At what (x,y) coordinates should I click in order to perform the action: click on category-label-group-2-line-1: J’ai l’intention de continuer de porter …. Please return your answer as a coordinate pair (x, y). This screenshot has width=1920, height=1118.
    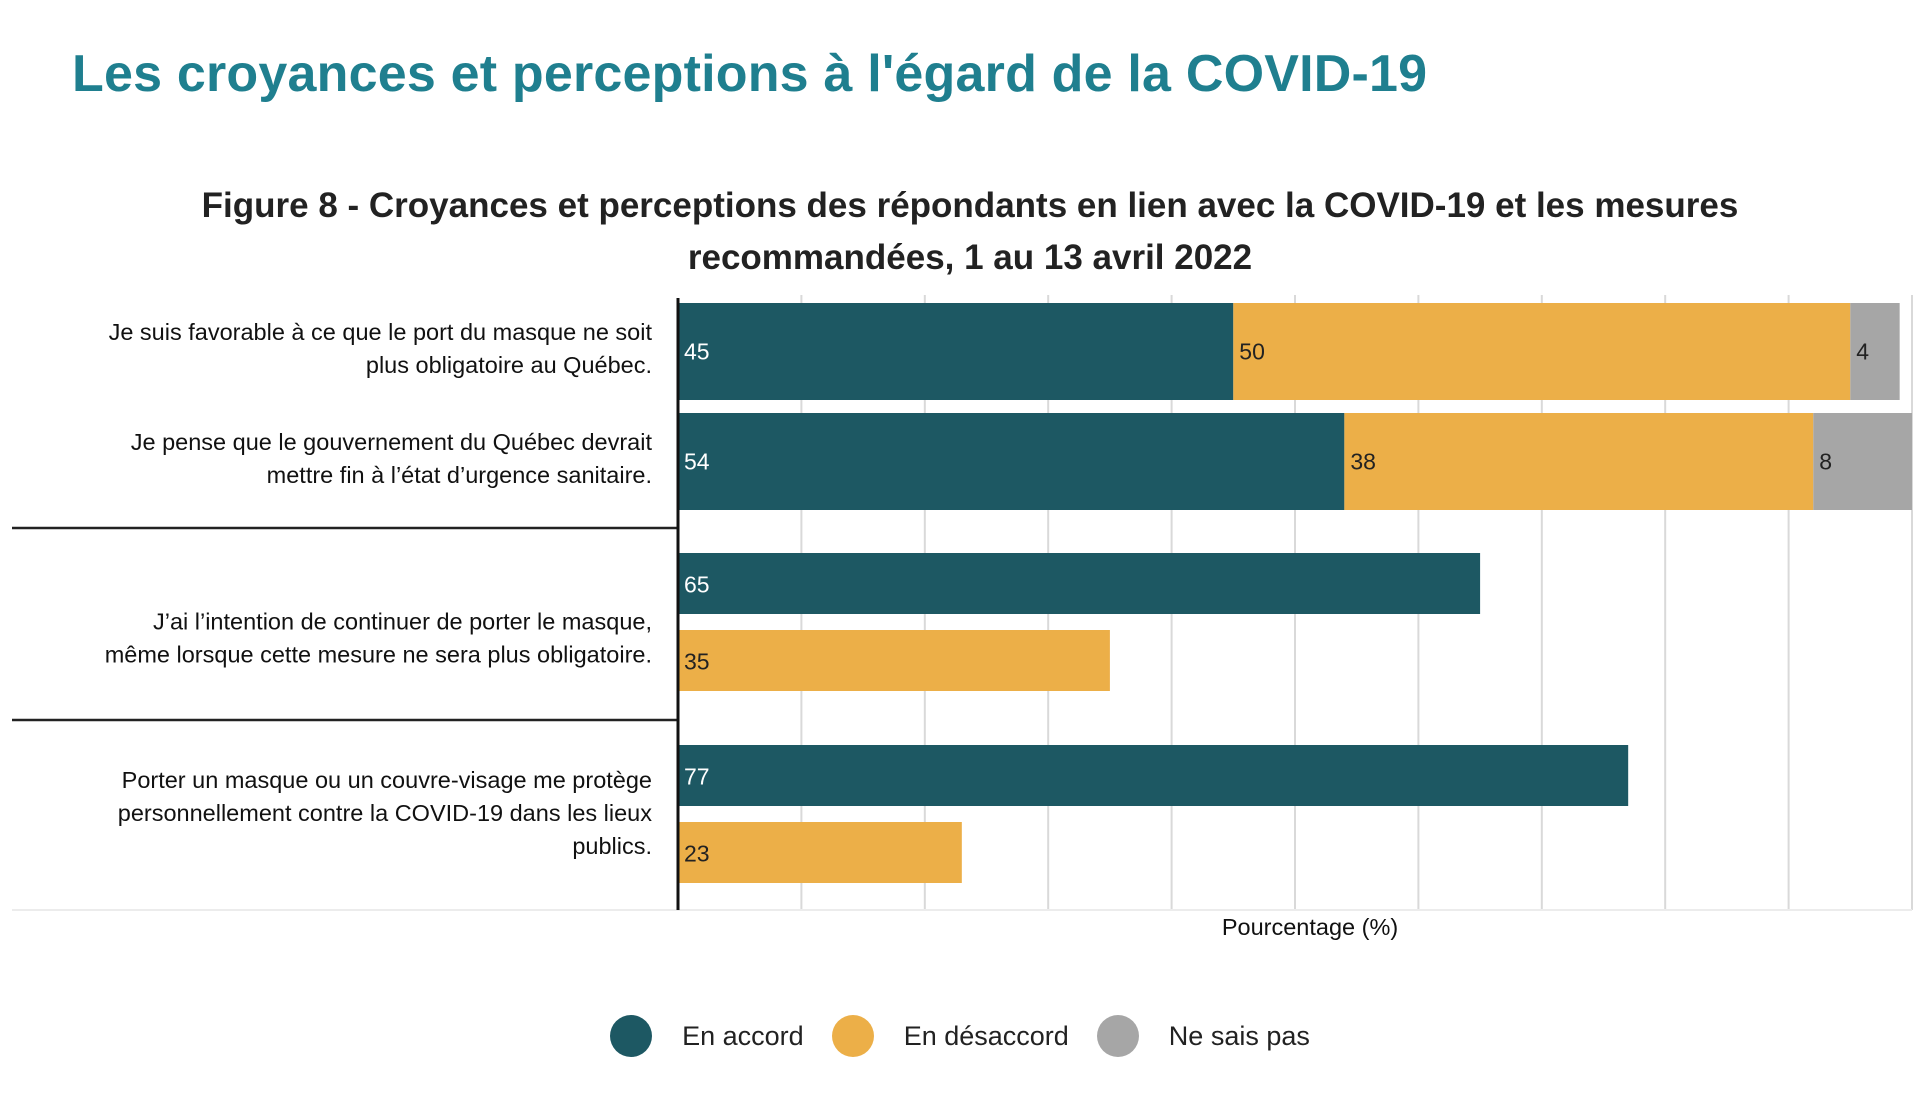
    Looking at the image, I should click on (402, 622).